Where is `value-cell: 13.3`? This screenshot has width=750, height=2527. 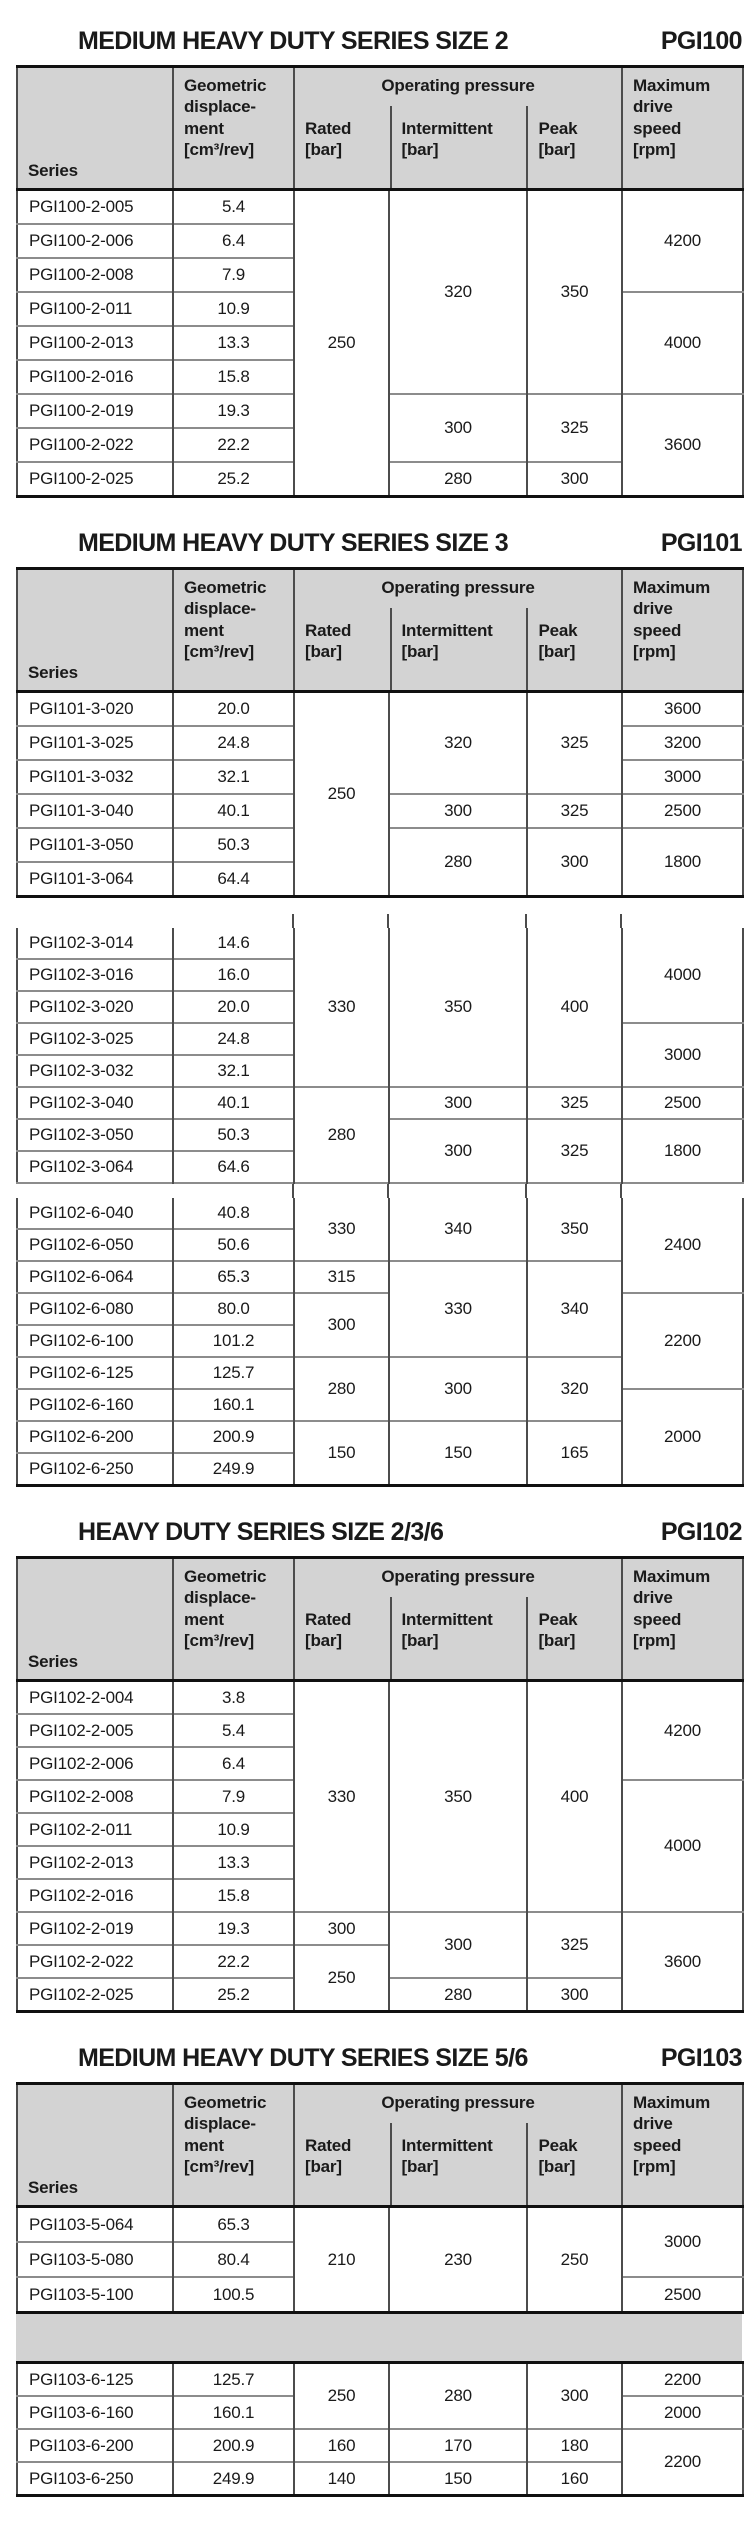 value-cell: 13.3 is located at coordinates (233, 1862).